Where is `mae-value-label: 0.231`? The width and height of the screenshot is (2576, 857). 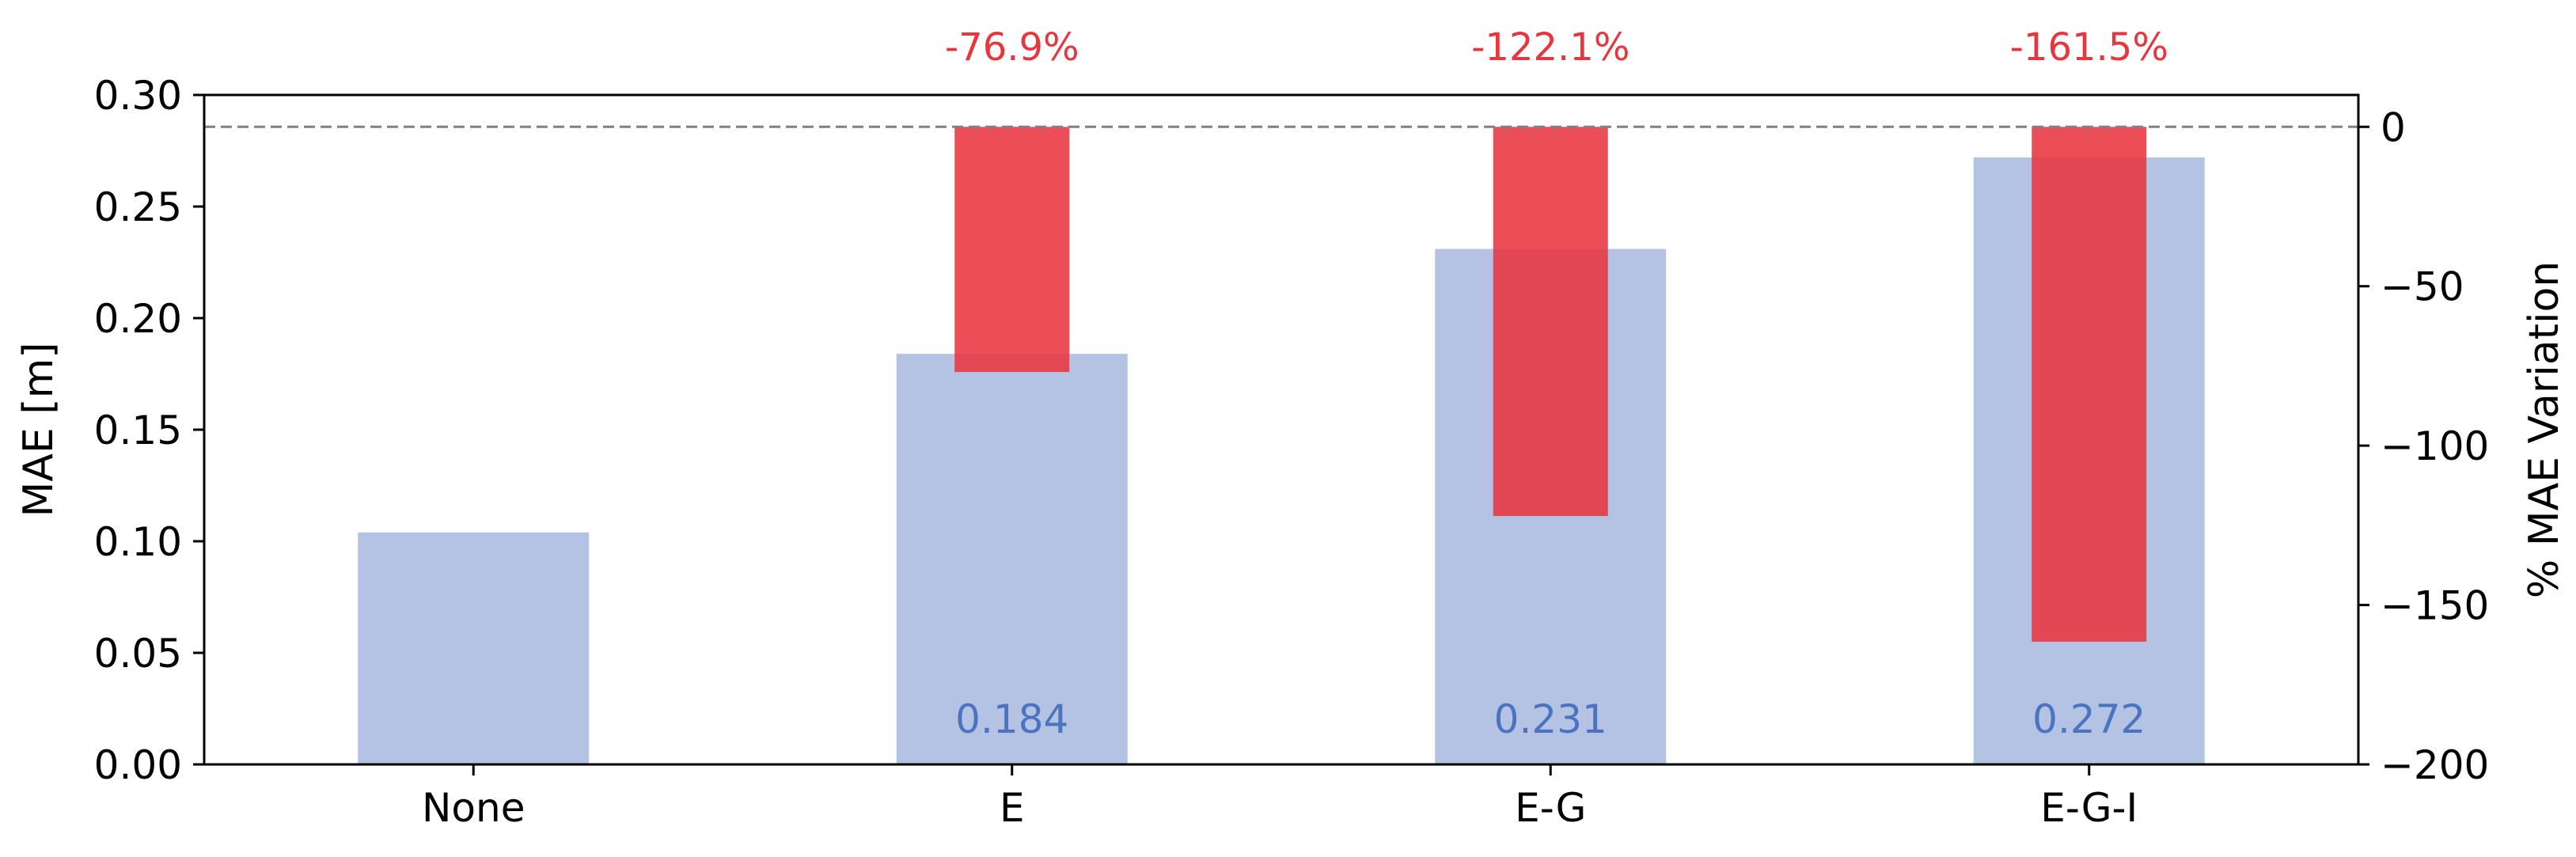
mae-value-label: 0.231 is located at coordinates (1550, 719).